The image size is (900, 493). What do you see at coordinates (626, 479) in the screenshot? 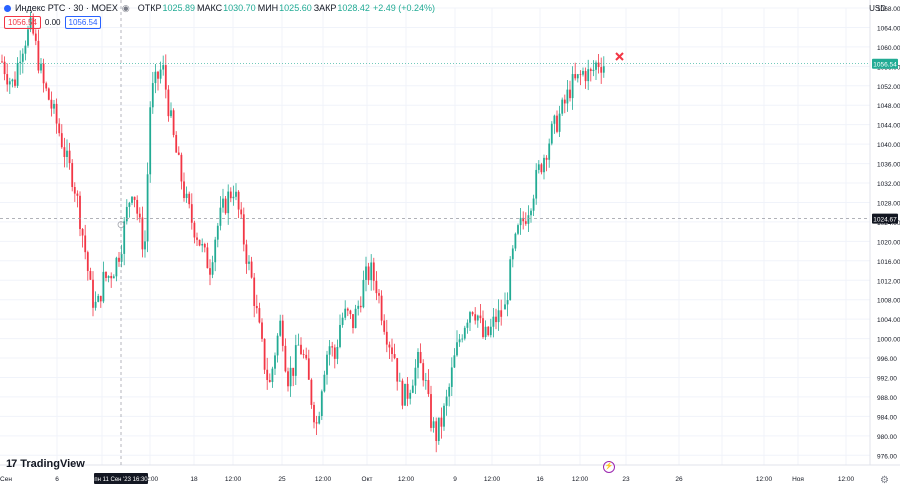
I see `x-tick-label: 23` at bounding box center [626, 479].